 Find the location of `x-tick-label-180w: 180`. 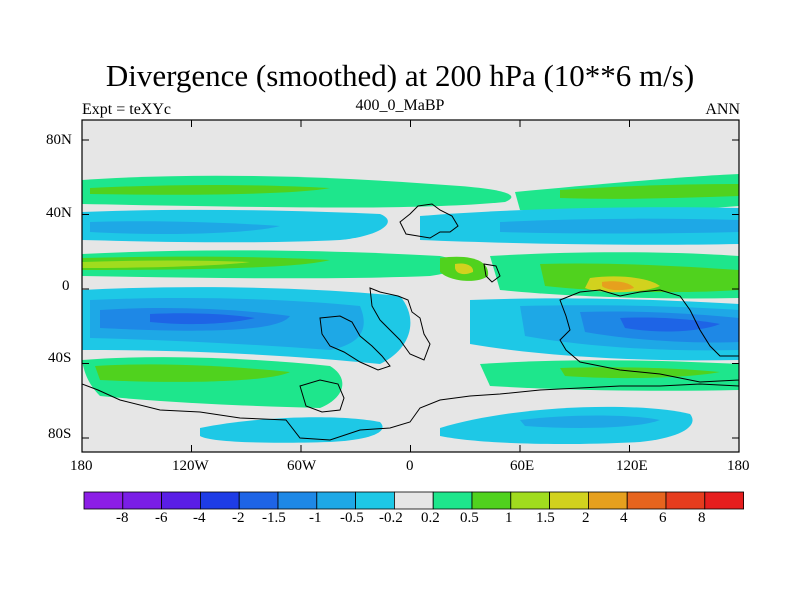

x-tick-label-180w: 180 is located at coordinates (81, 466).